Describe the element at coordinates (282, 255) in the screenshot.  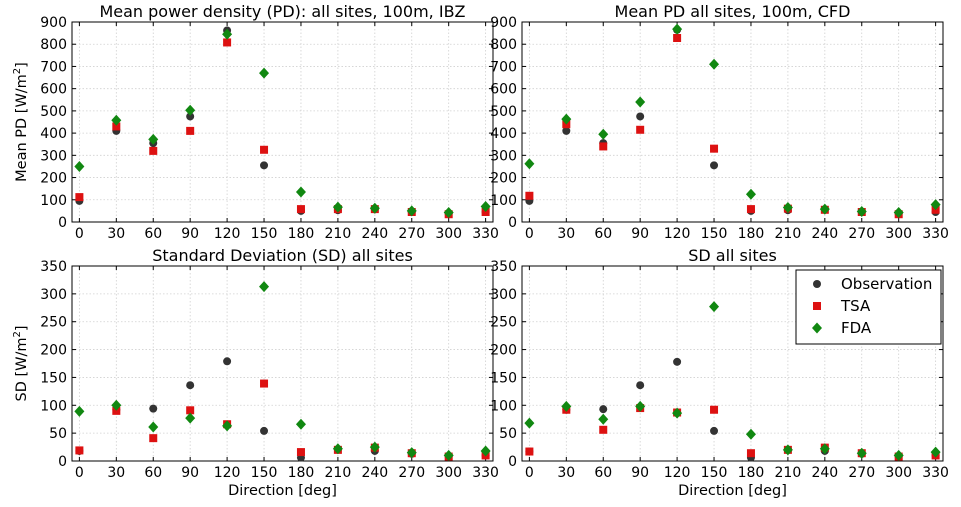
I see `chart-title: Standard Deviation (SD) all sites` at that location.